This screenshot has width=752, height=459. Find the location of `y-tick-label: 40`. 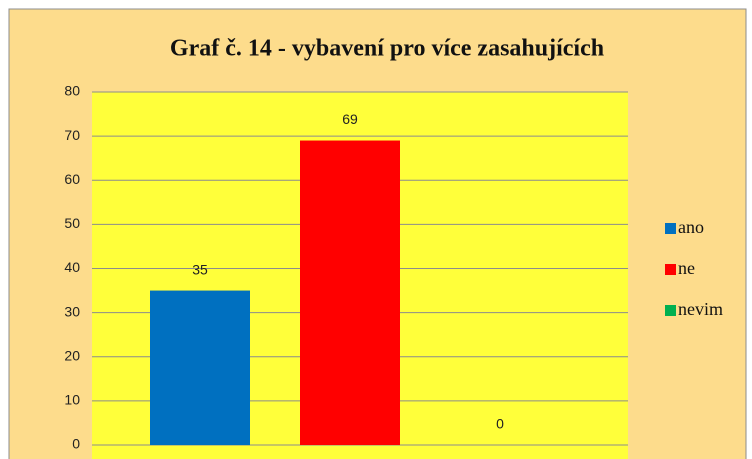

y-tick-label: 40 is located at coordinates (72, 267).